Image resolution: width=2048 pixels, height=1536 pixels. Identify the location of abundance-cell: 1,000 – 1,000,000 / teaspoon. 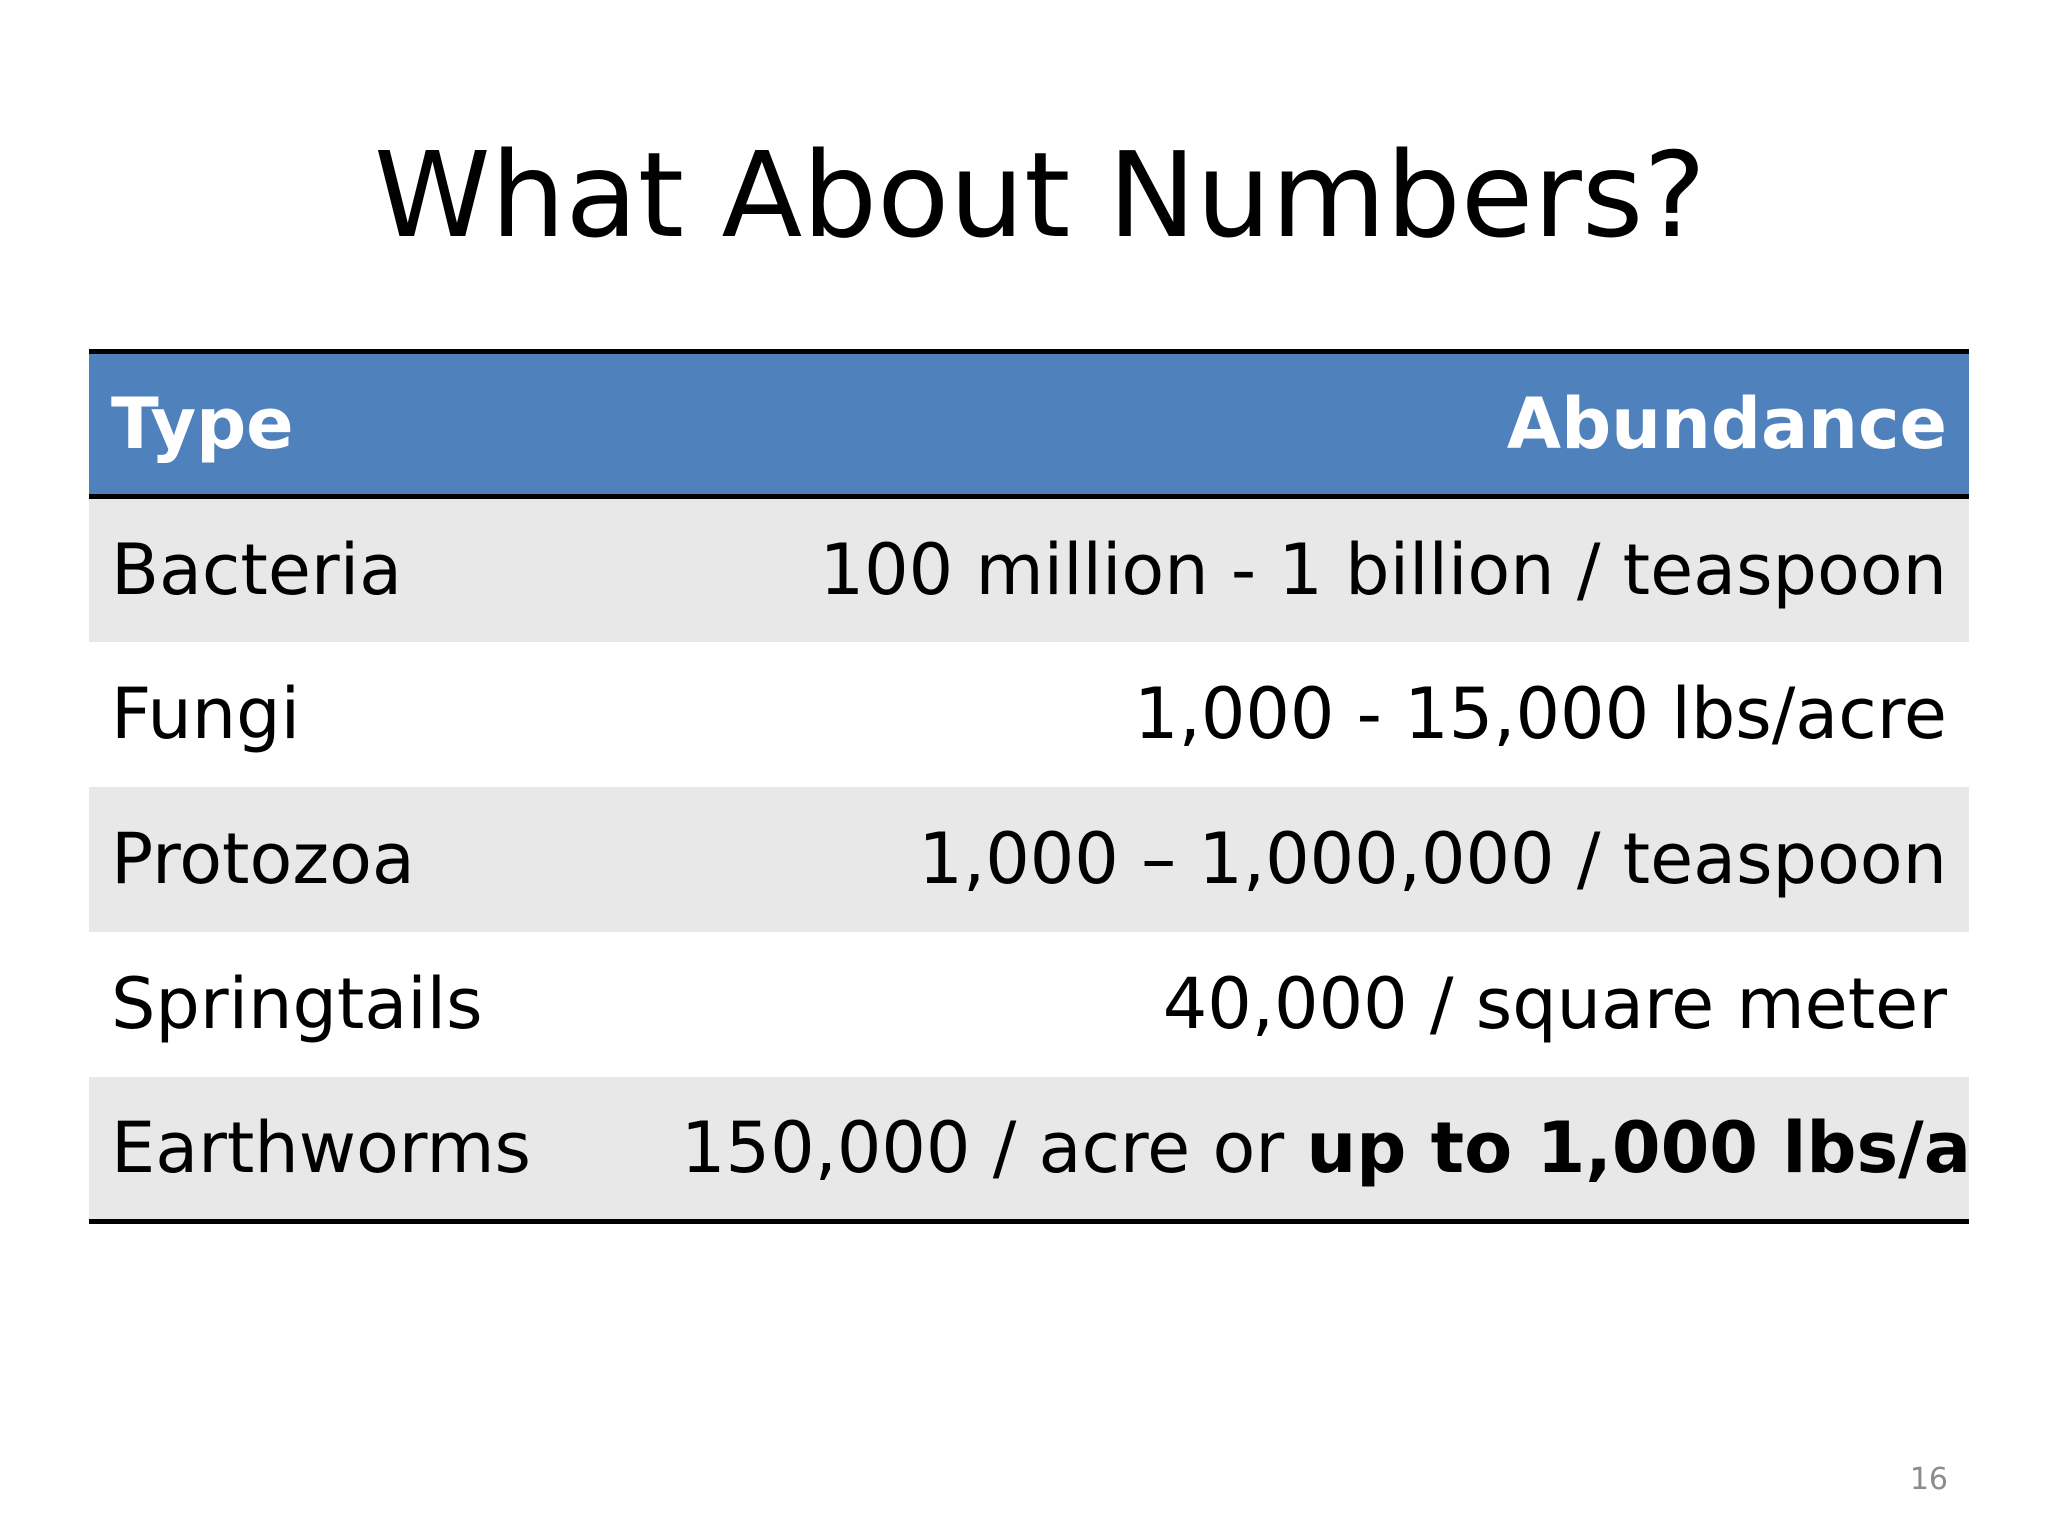
(1432, 859).